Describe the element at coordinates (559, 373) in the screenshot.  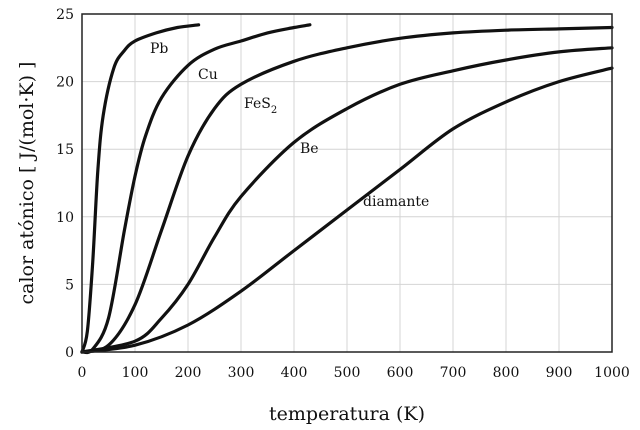
I see `x-tick-label: 900` at that location.